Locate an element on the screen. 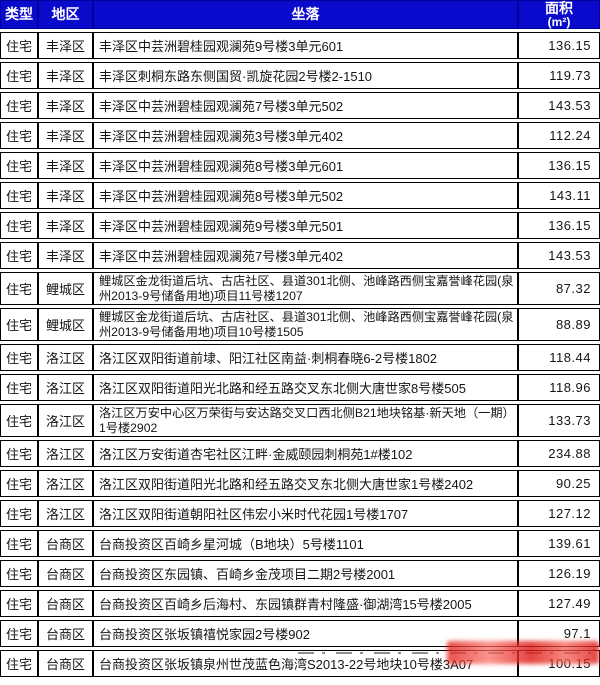  cell-location: 台商投资区百崎乡星河城（B地块）5号楼1101 is located at coordinates (305, 544).